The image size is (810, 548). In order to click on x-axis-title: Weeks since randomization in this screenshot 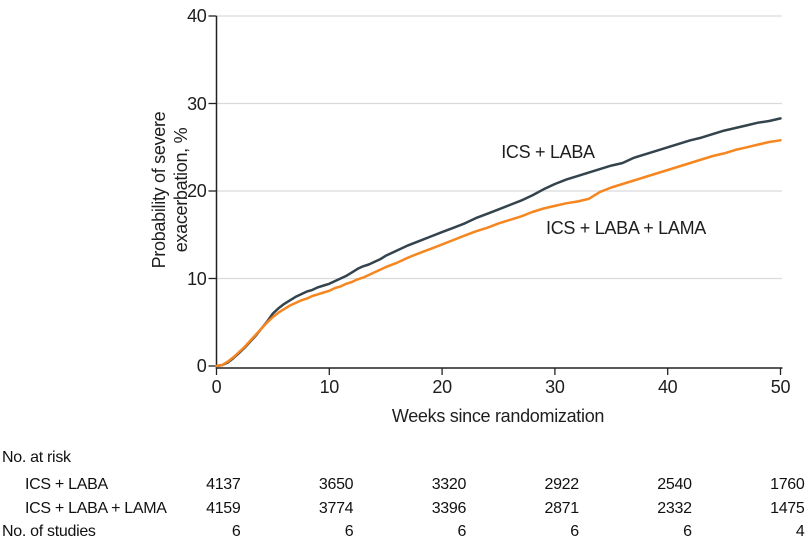, I will do `click(498, 416)`.